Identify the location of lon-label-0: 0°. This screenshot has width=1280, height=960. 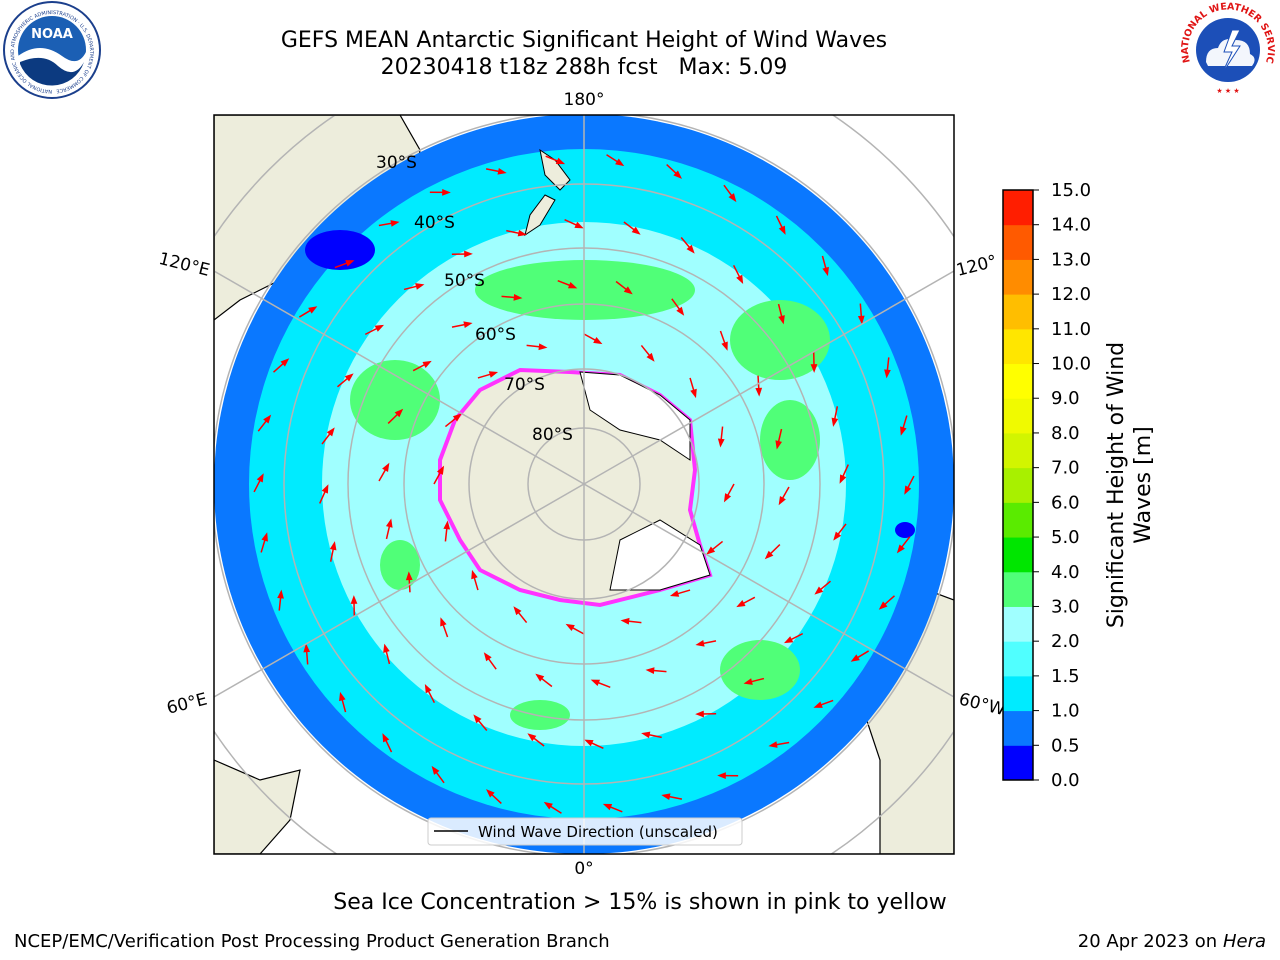
(583, 869).